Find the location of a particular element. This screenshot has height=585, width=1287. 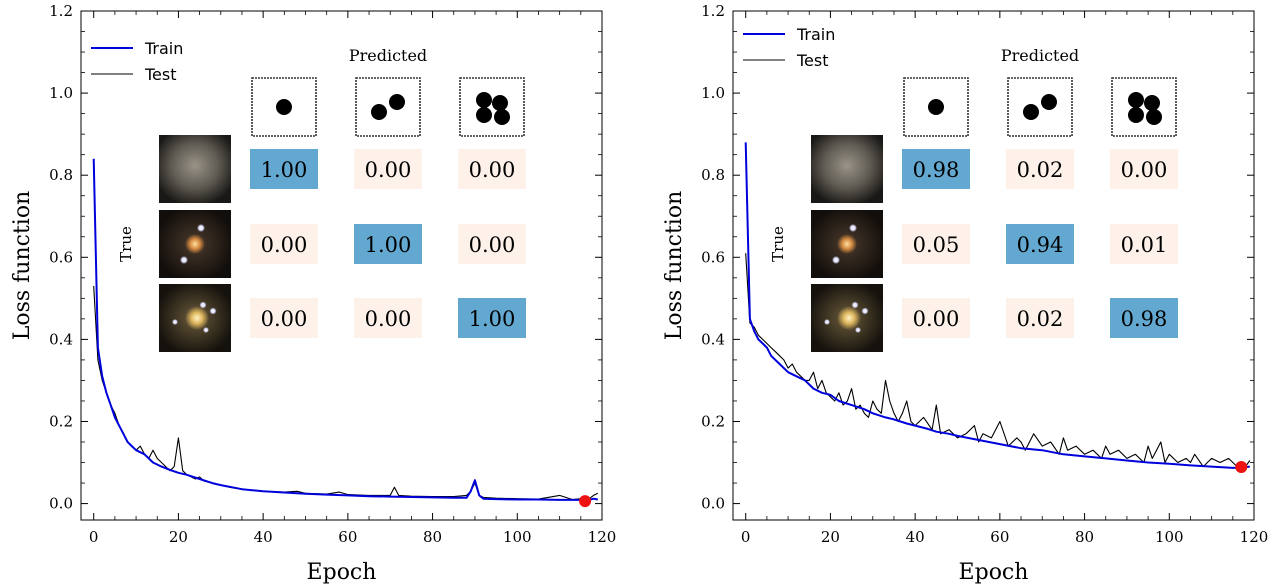

y-tick-label: 1.0 is located at coordinates (713, 93).